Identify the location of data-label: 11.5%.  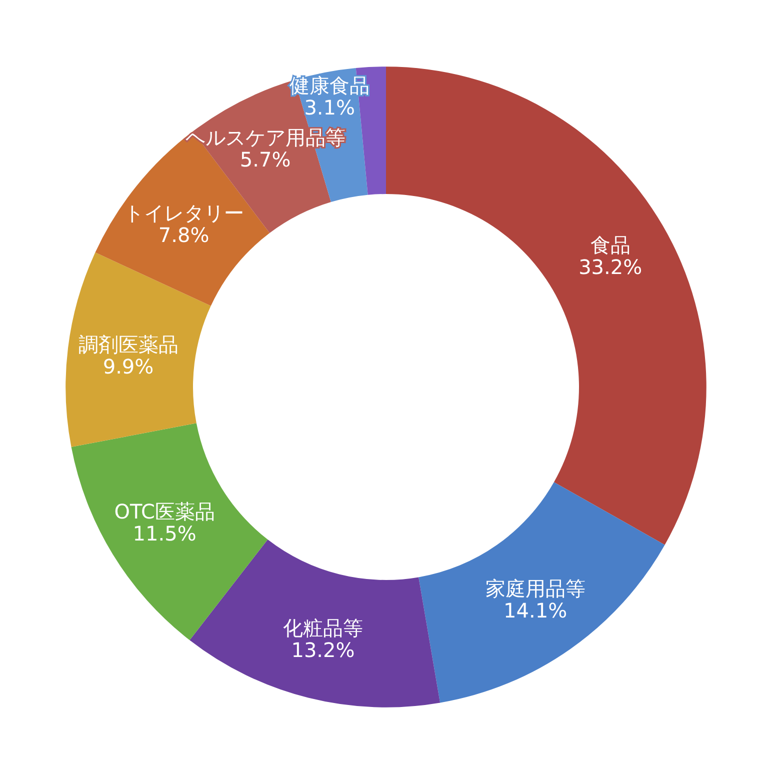
(164, 534).